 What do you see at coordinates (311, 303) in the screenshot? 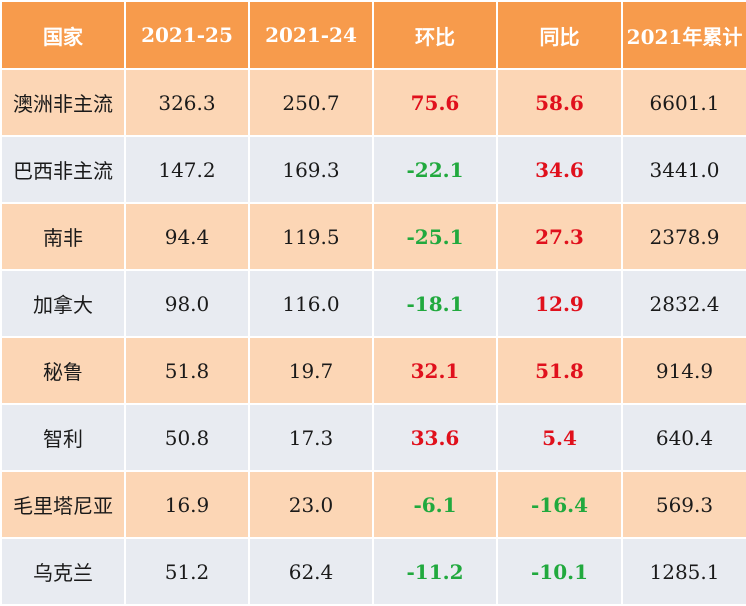
I see `cell-week-24: 116.0` at bounding box center [311, 303].